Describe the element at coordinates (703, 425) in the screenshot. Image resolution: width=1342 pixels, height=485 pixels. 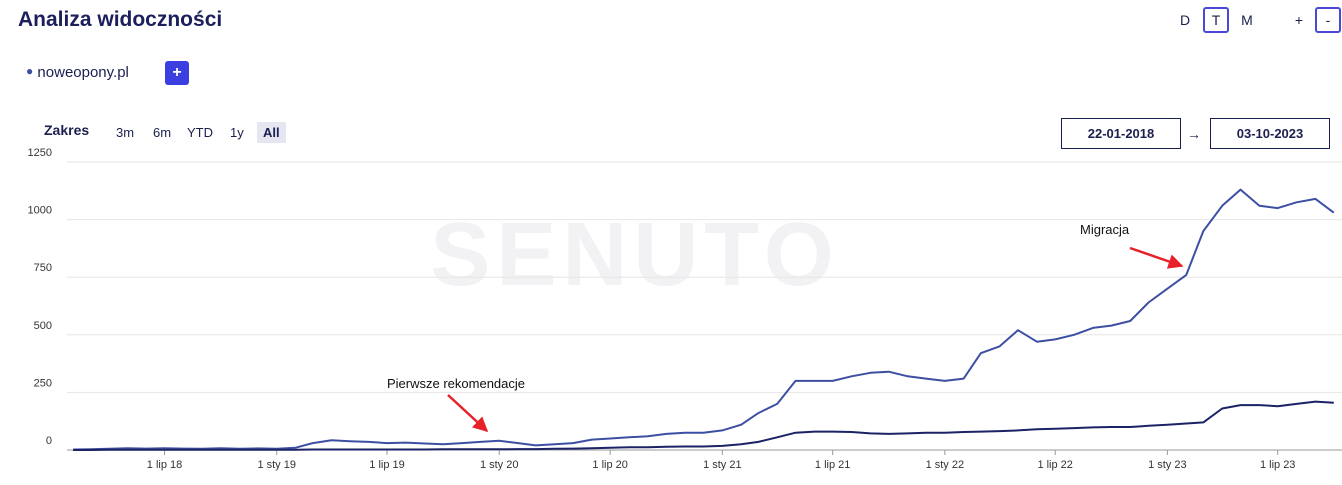
I see `series-line` at that location.